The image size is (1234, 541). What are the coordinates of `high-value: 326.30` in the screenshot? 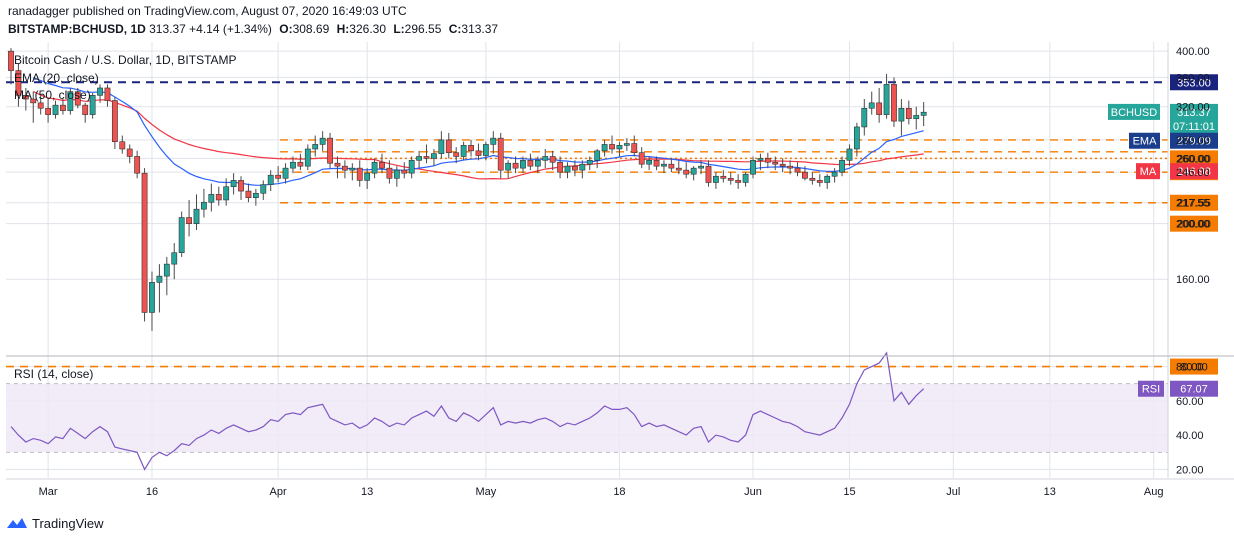 It's located at (367, 29).